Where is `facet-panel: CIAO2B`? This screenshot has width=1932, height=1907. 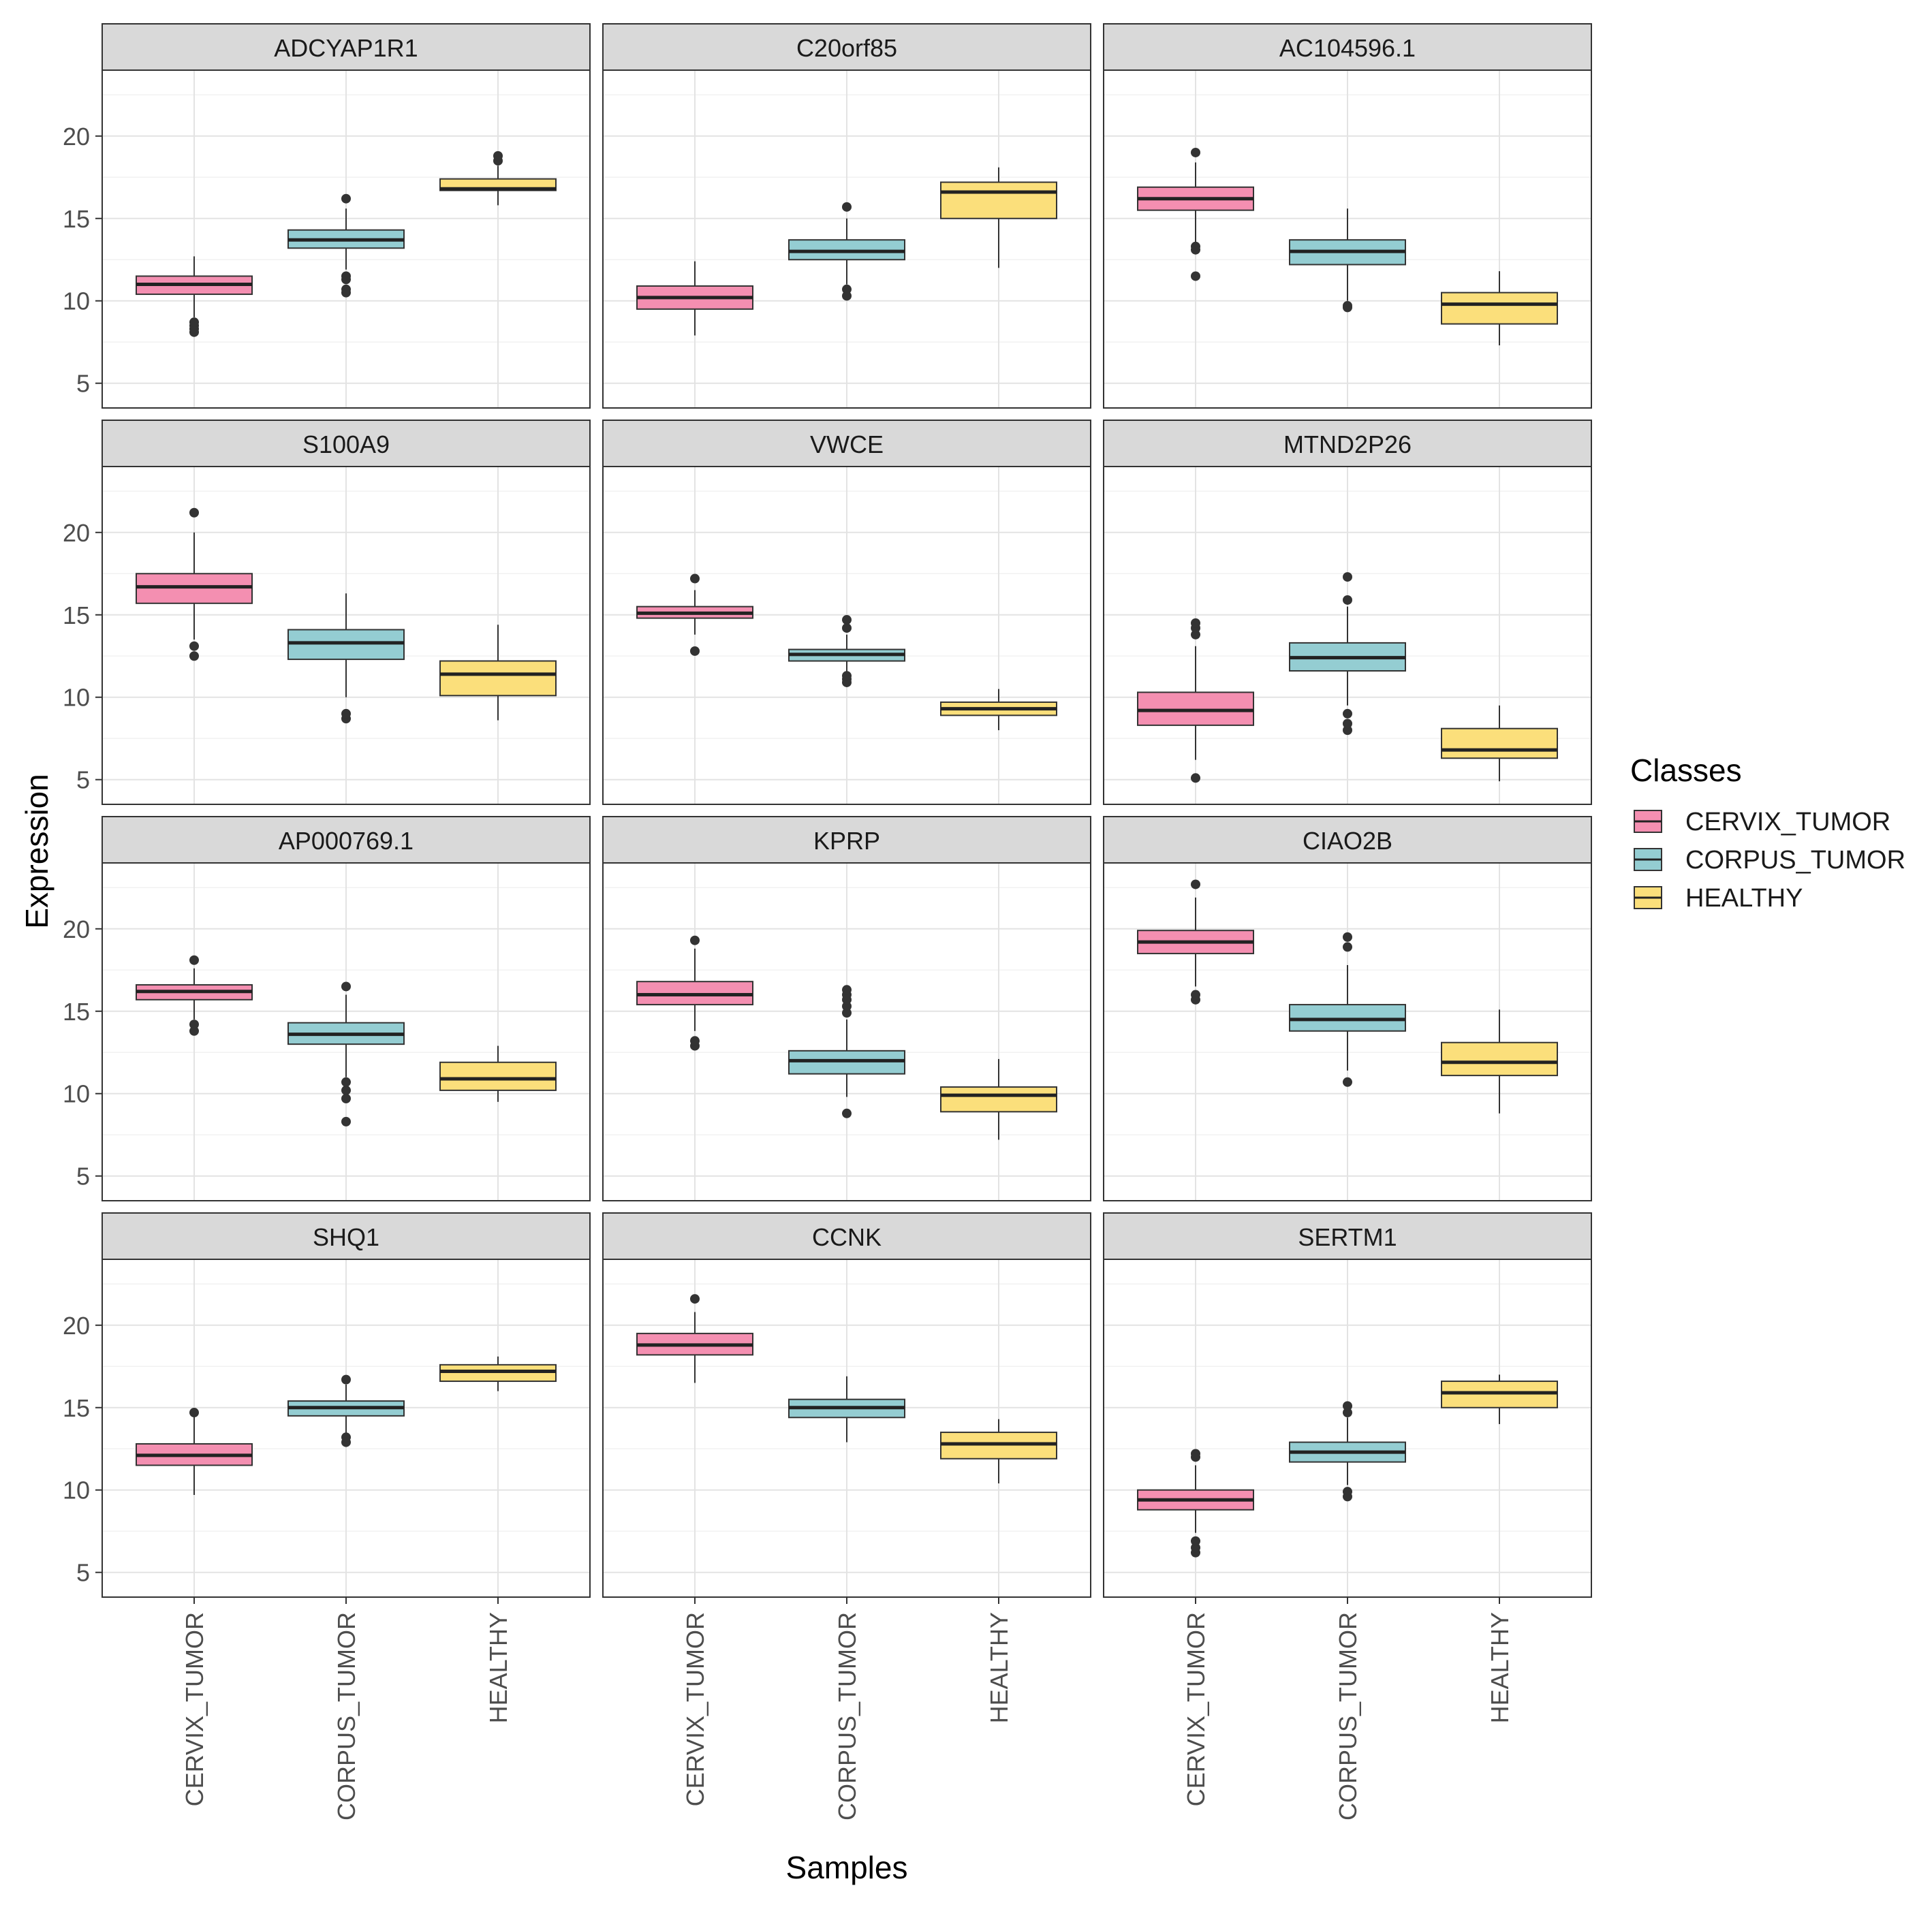
facet-panel: CIAO2B is located at coordinates (1347, 1009).